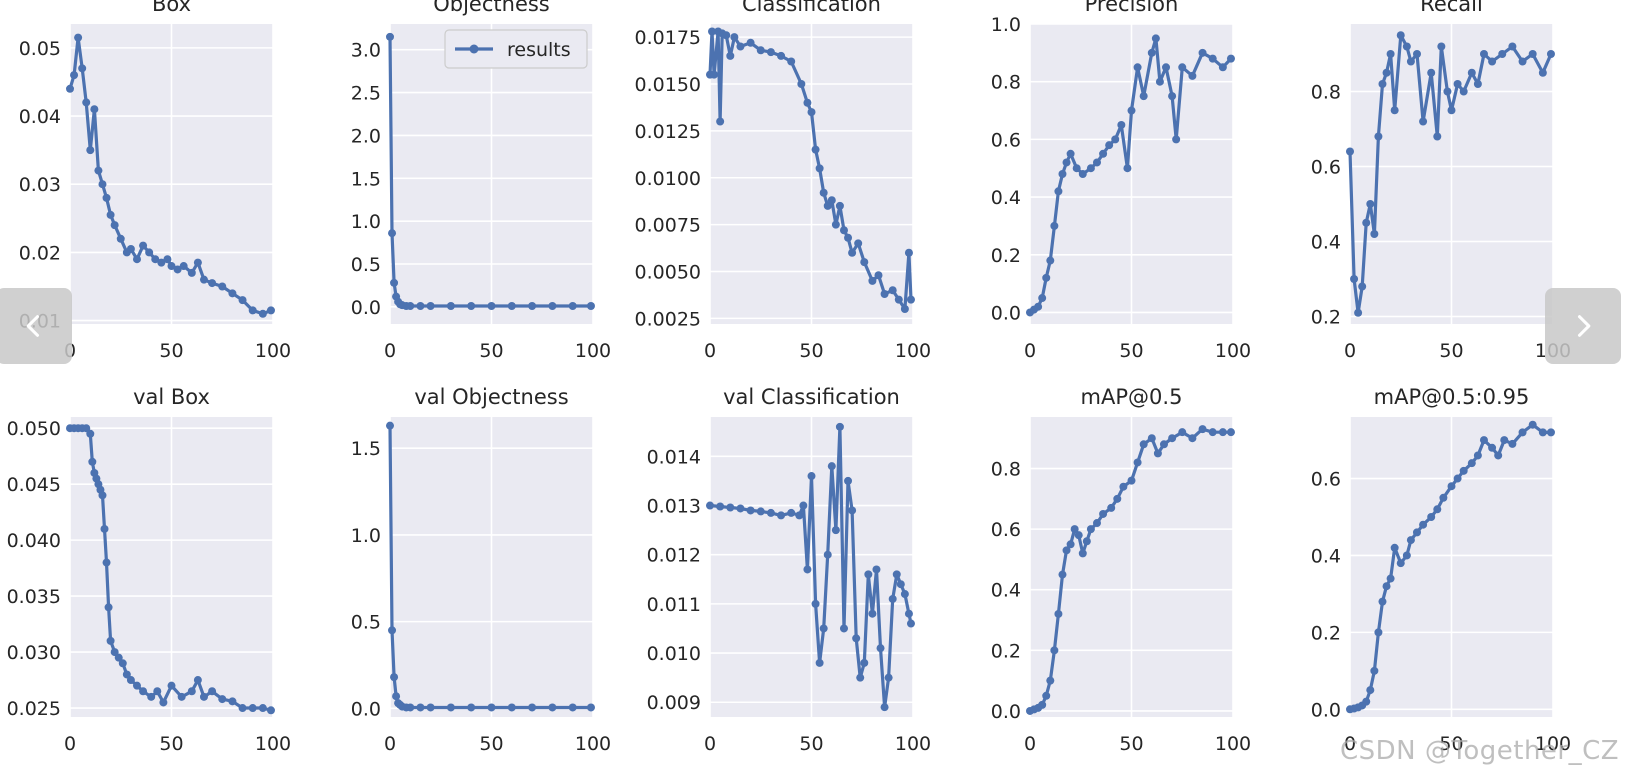 This screenshot has width=1634, height=782. Describe the element at coordinates (1121, 181) in the screenshot. I see `chart-panel-4: 0 50 100 0.0 0.2 0.4 0.6 0.8 1.0 Precision` at that location.